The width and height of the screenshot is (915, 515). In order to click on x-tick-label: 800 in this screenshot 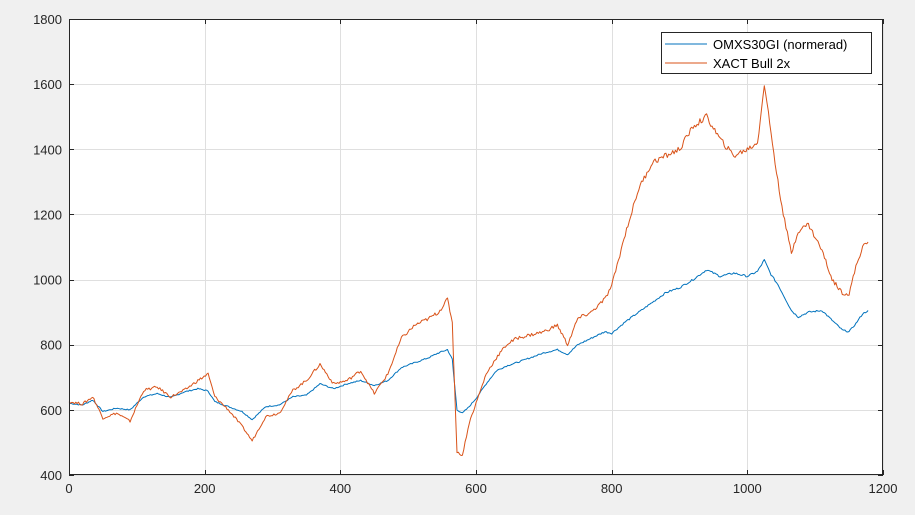, I will do `click(612, 488)`.